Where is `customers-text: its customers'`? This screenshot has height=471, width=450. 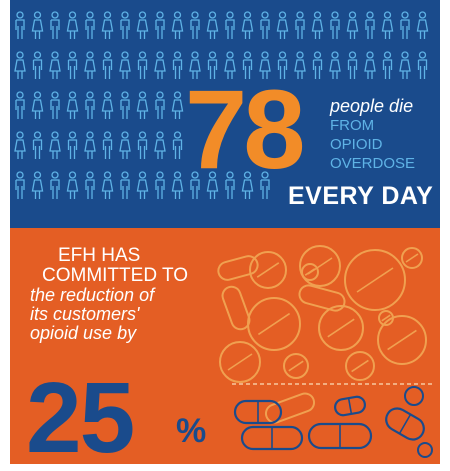
customers-text: its customers' is located at coordinates (85, 314).